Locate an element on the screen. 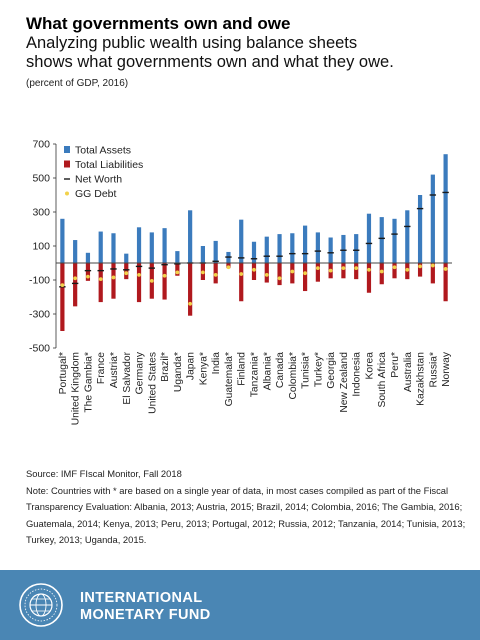 This screenshot has width=480, height=640. x-category-label: Kazakhstan is located at coordinates (421, 379).